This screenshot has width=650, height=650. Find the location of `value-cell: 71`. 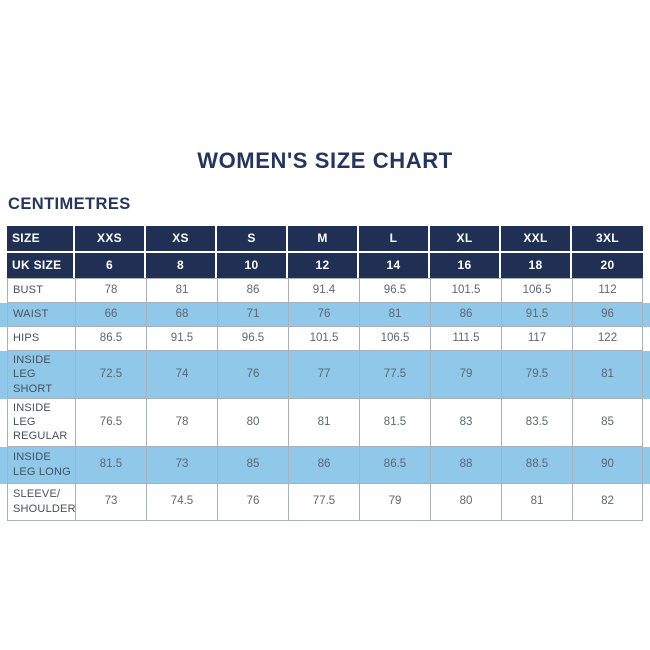

value-cell: 71 is located at coordinates (252, 314).